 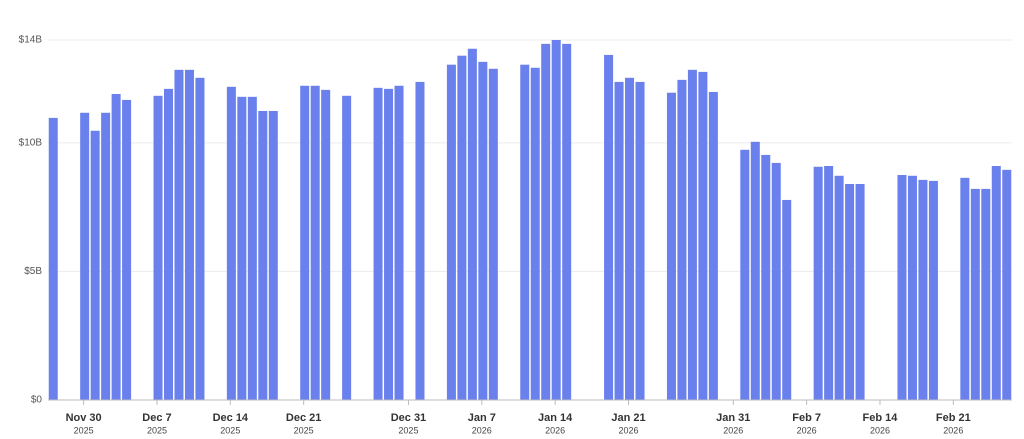 I want to click on x-tick-label: Dec 14, so click(x=231, y=418).